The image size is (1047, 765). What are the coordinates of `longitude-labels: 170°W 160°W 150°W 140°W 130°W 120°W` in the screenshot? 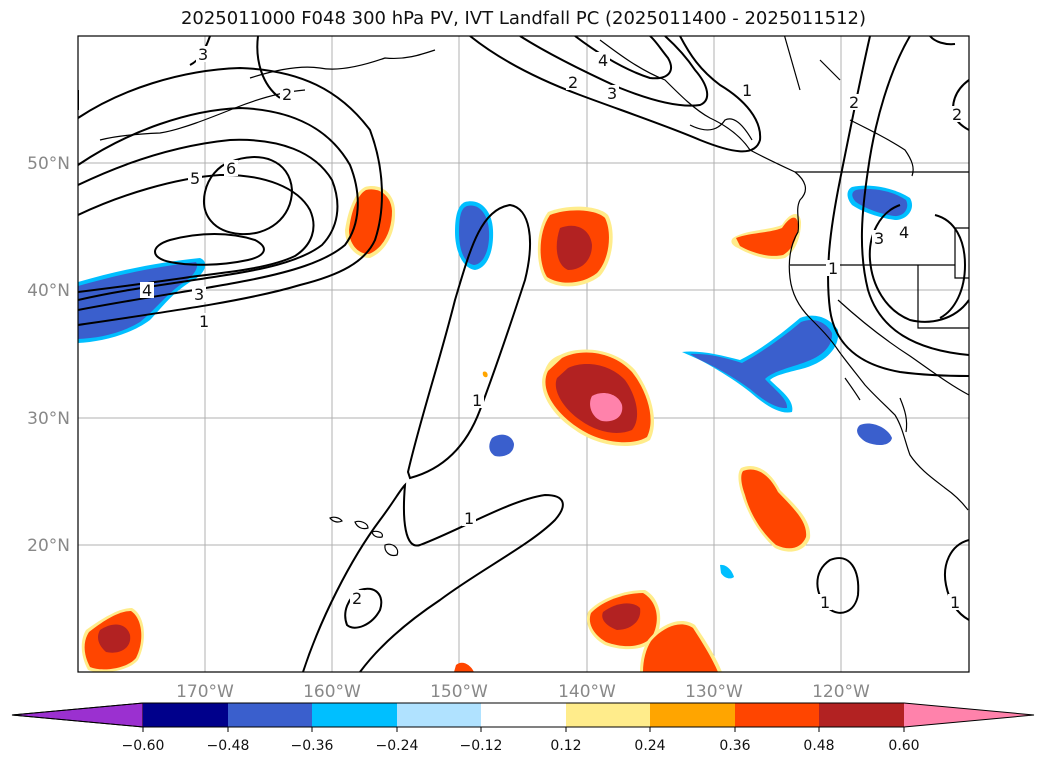 It's located at (523, 692).